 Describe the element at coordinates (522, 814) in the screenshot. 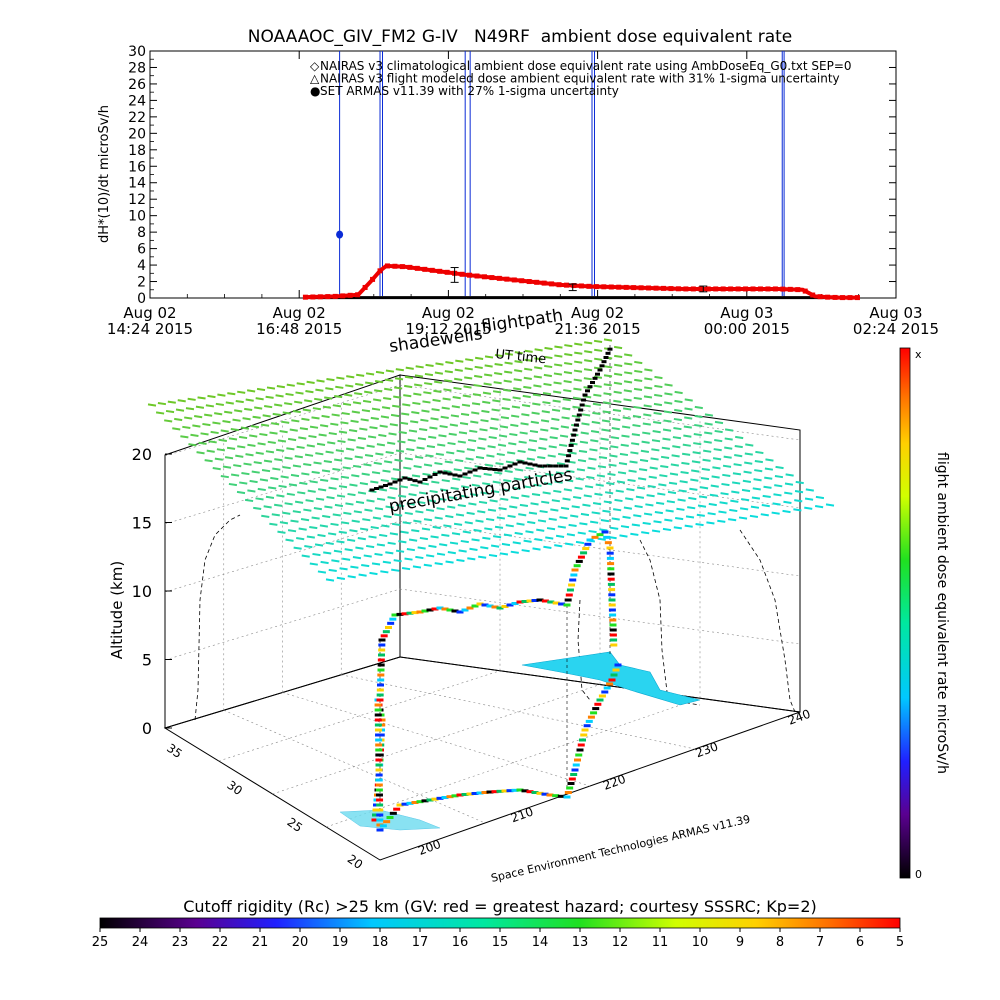

I see `lon-tick-label-210: 210` at that location.